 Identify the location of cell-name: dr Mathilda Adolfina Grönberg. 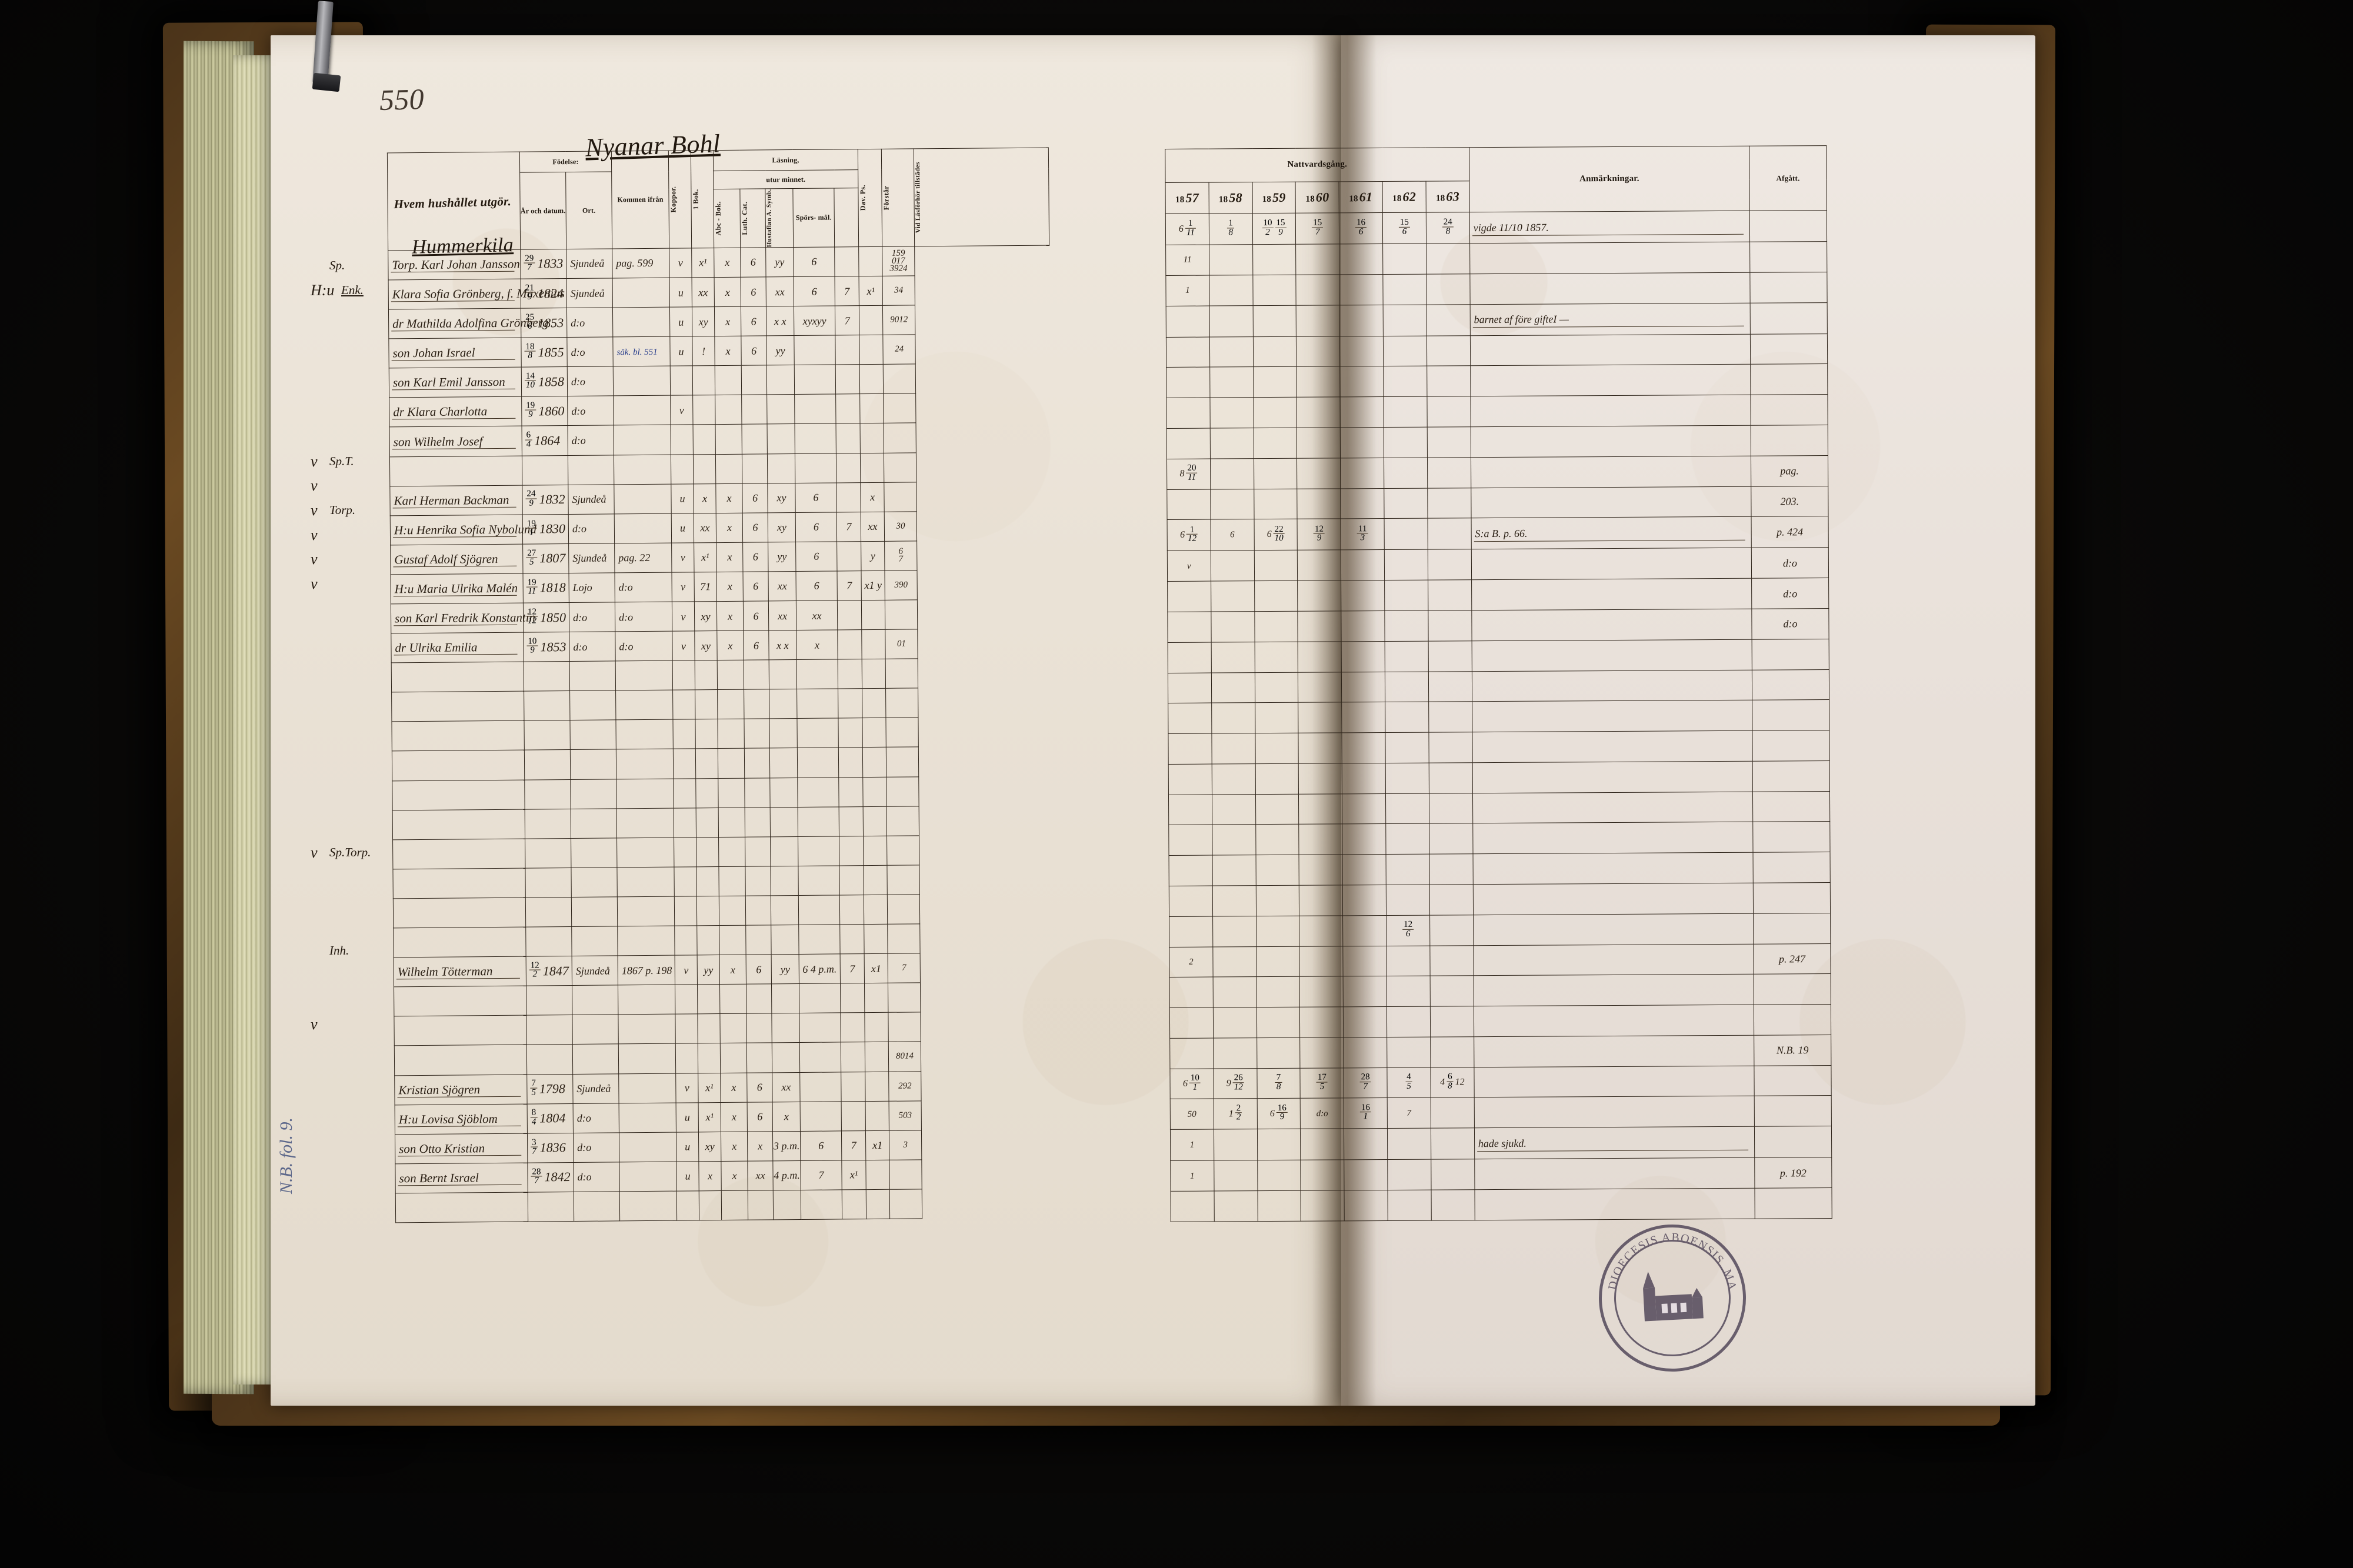
(469, 323).